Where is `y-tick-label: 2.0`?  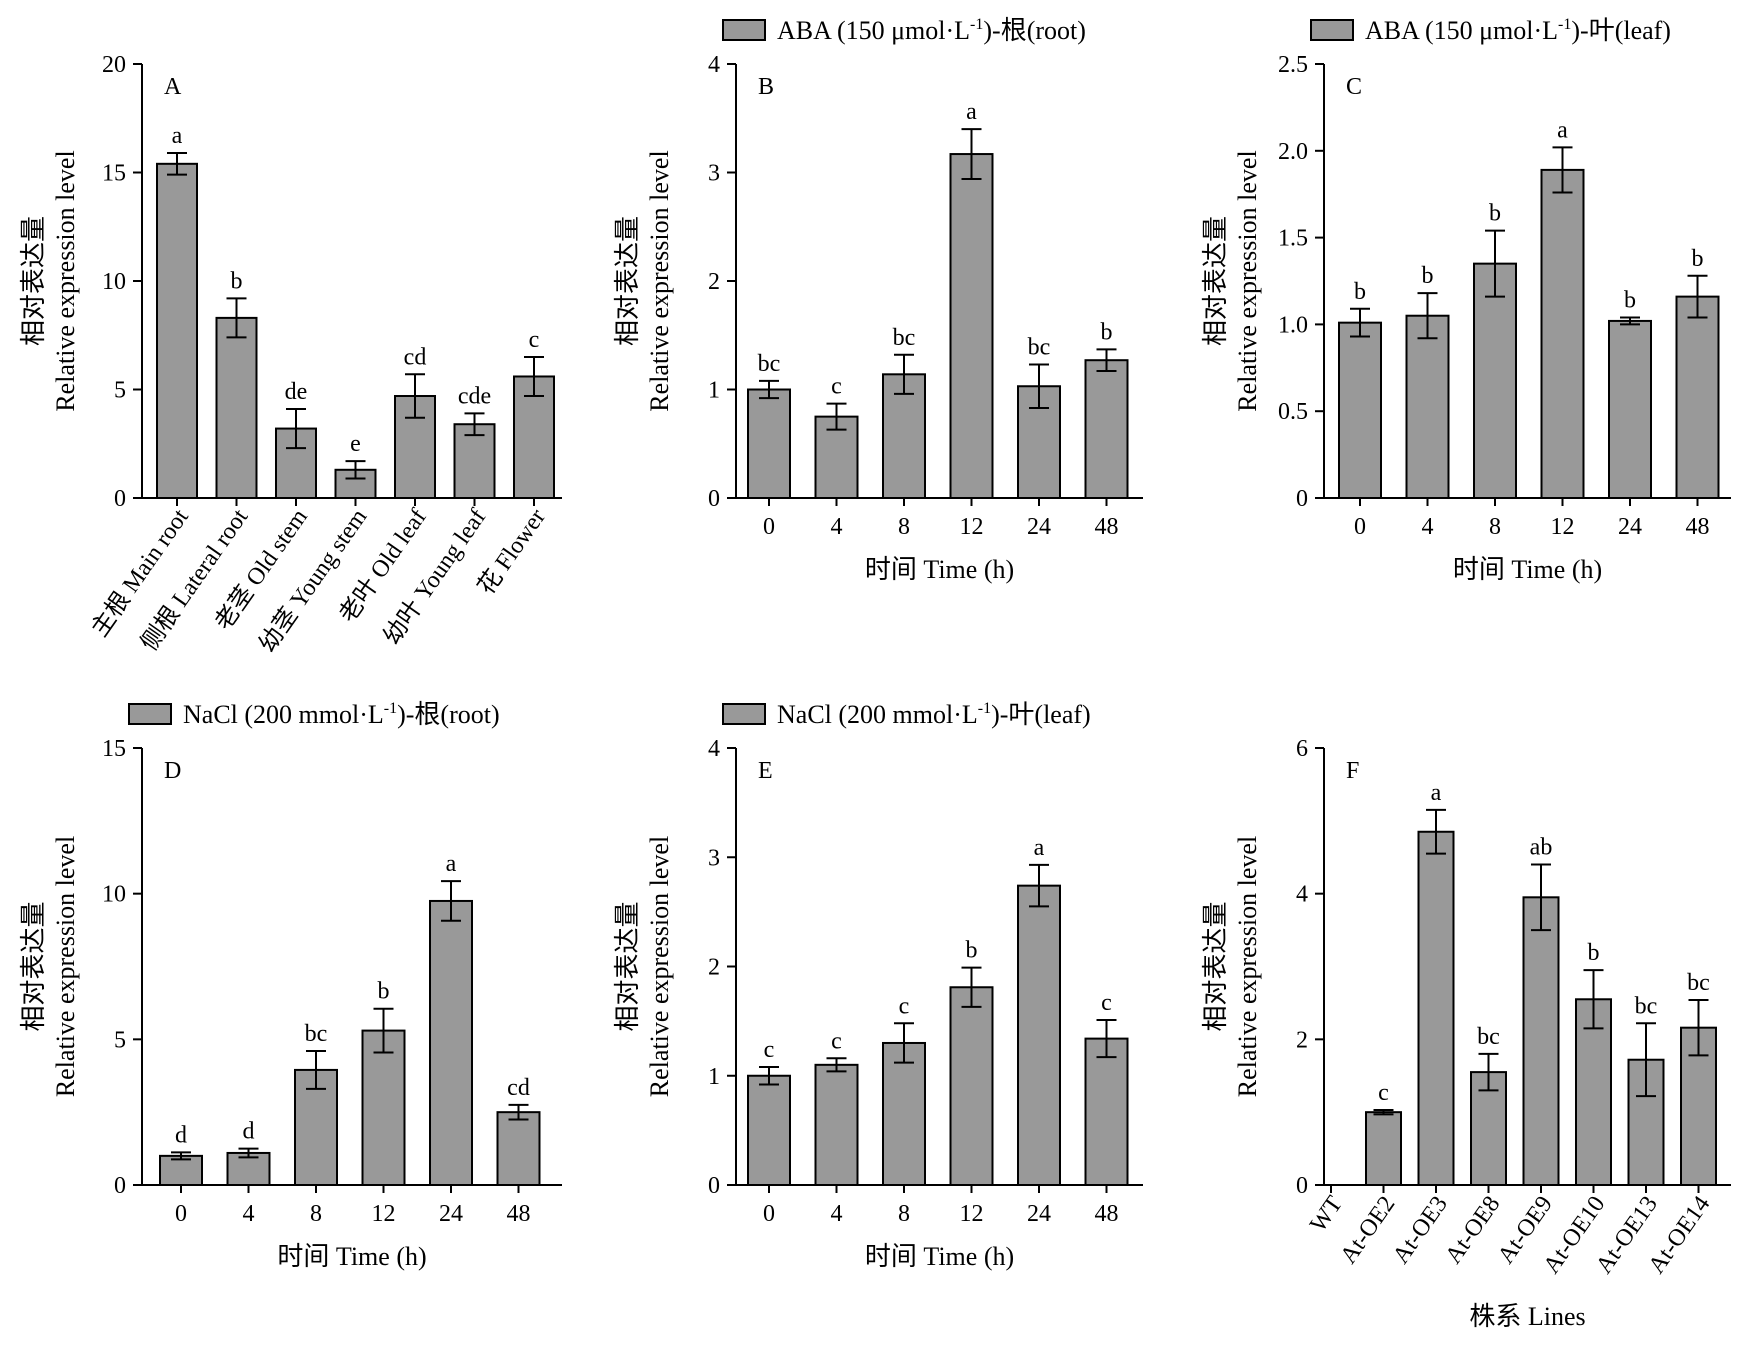 y-tick-label: 2.0 is located at coordinates (1293, 152).